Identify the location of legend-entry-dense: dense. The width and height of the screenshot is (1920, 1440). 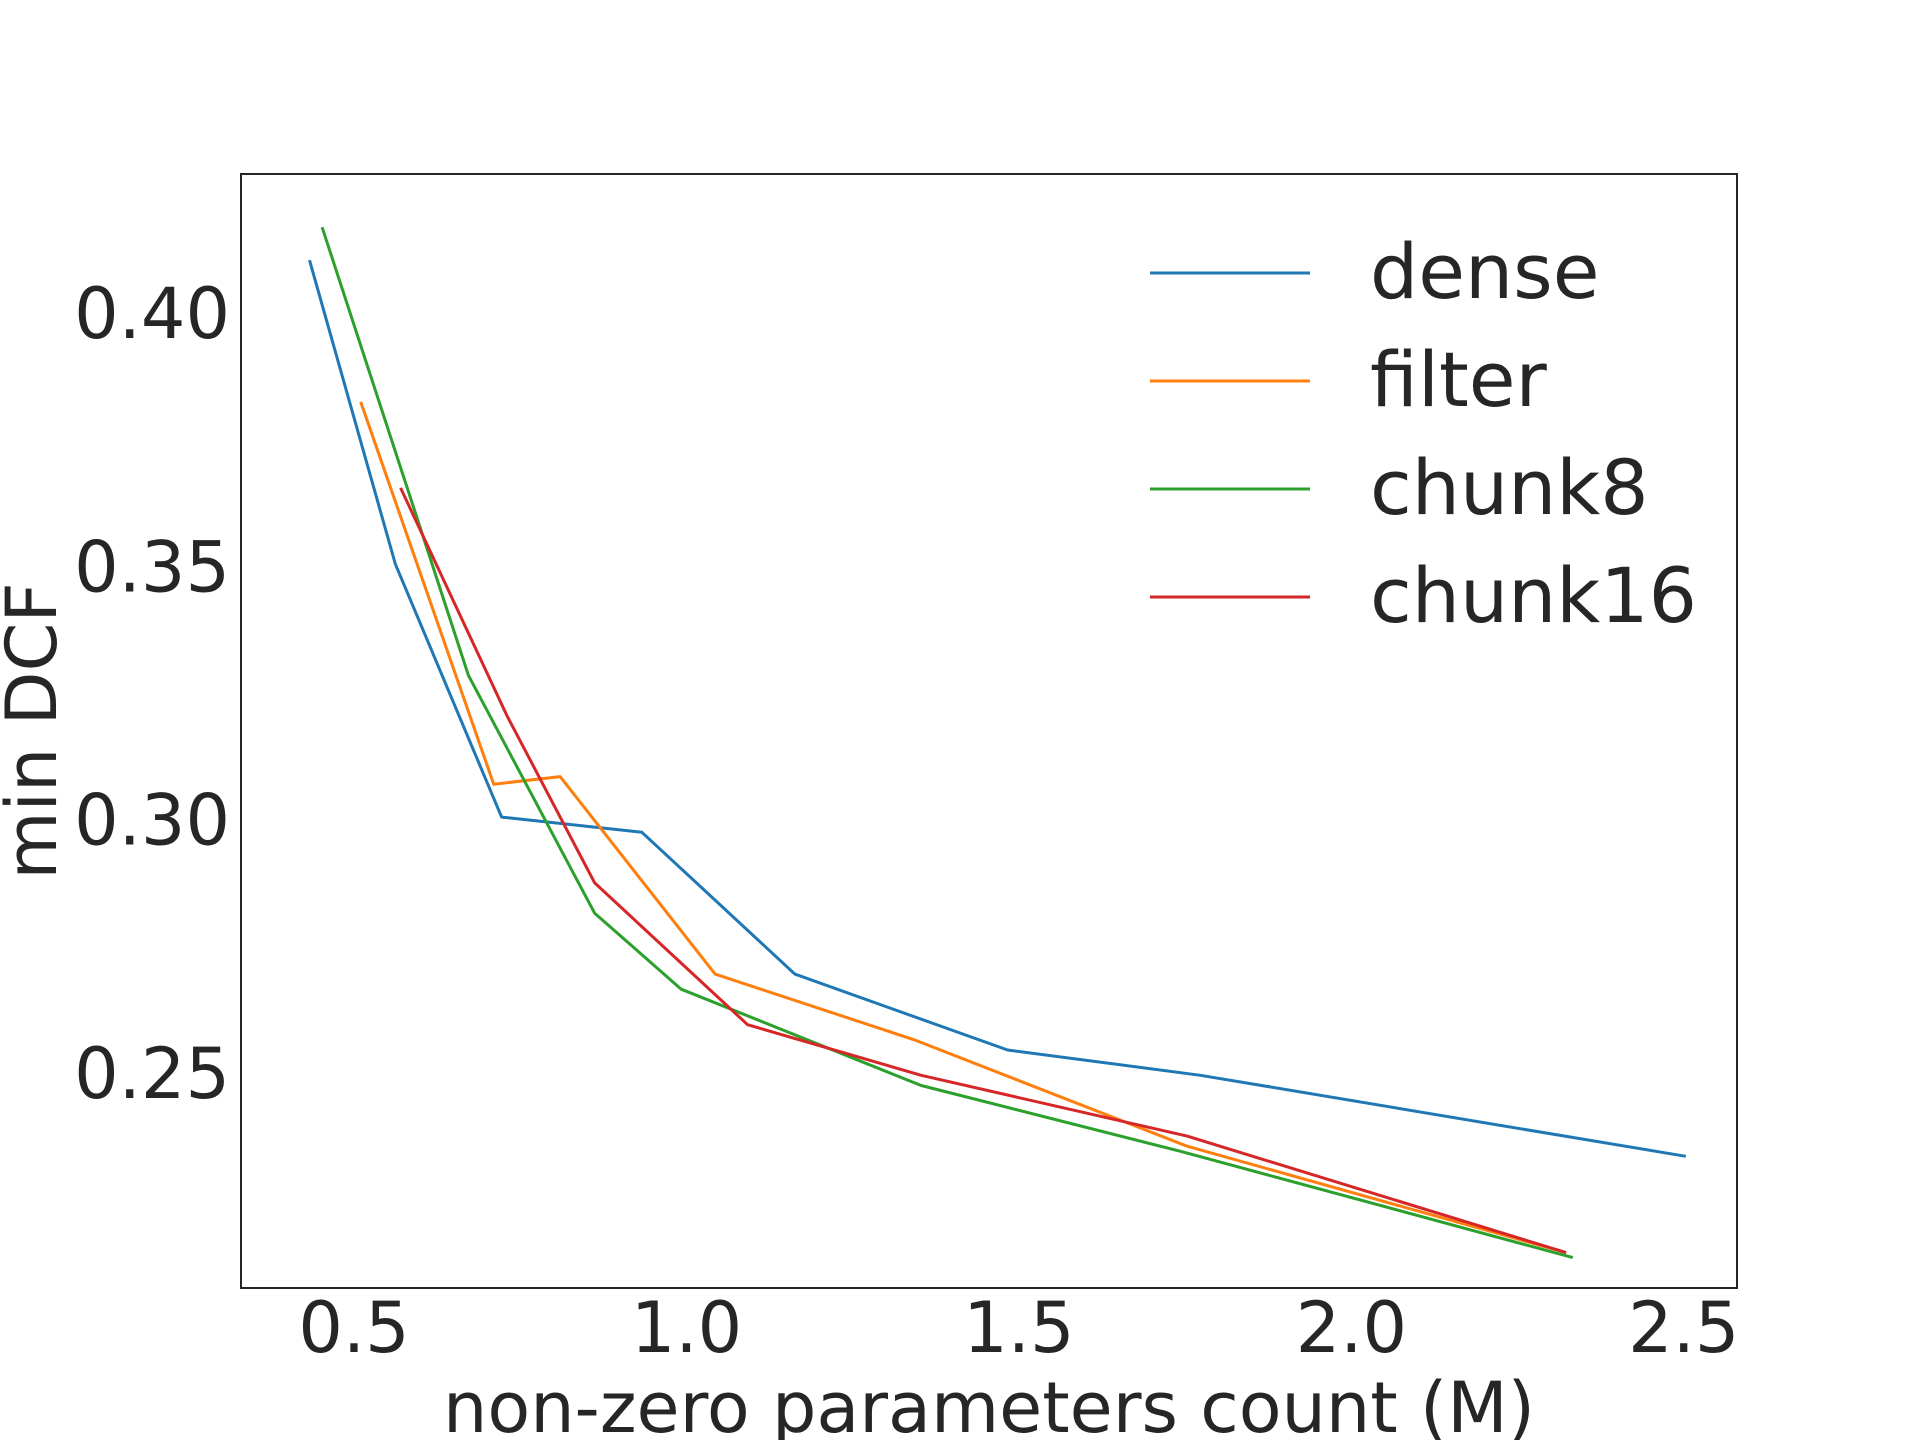
(1375, 271).